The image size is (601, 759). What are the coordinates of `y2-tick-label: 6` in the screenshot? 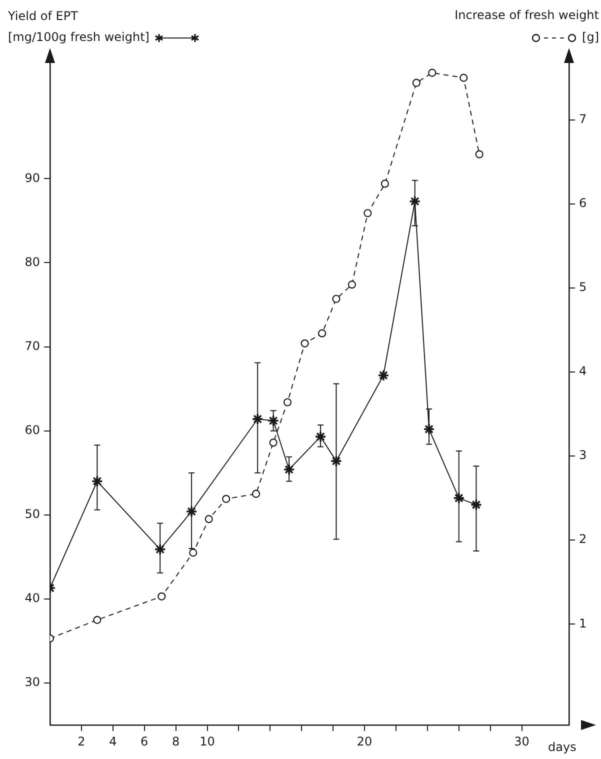 It's located at (583, 203).